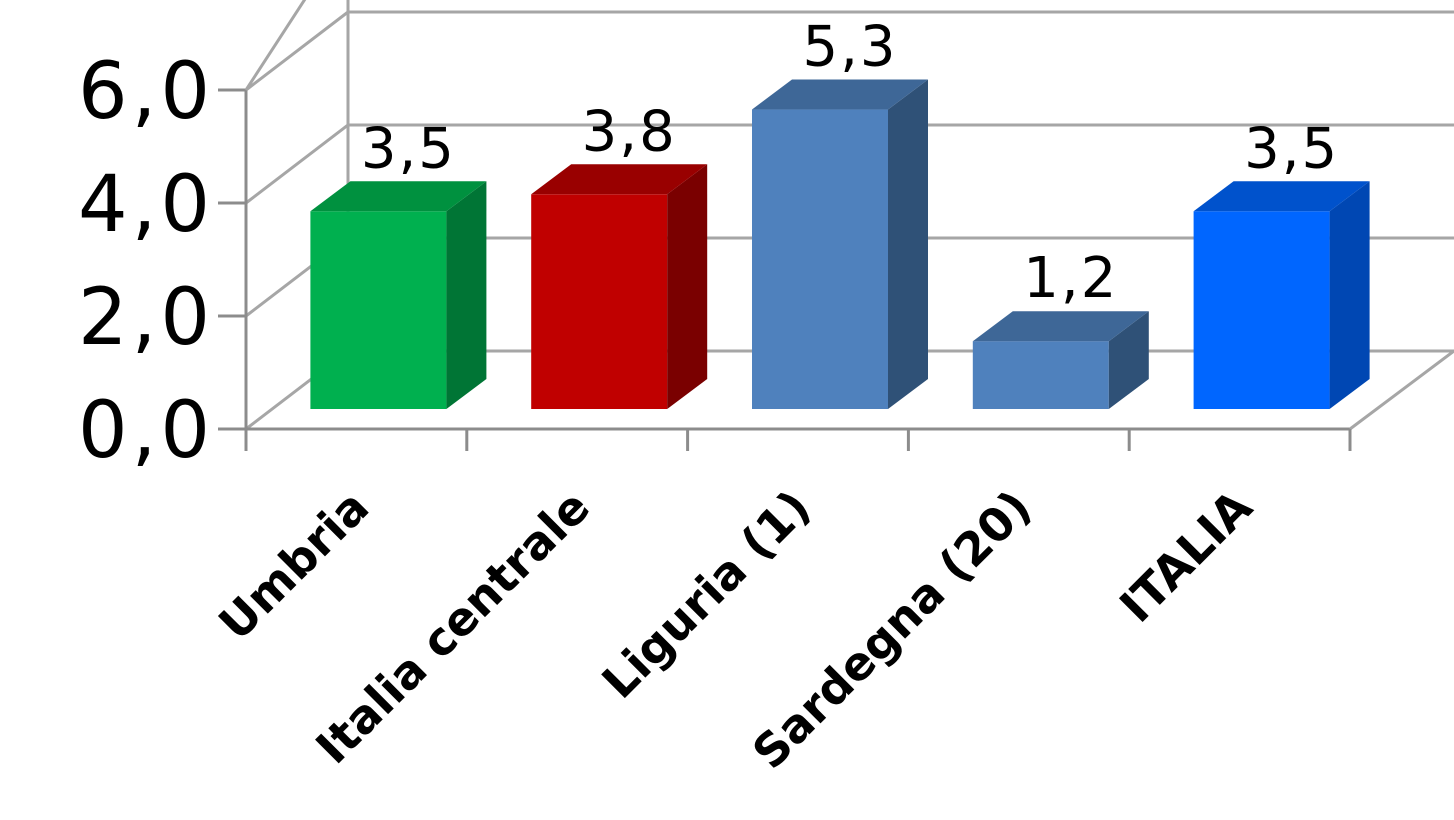  Describe the element at coordinates (849, 47) in the screenshot. I see `data-label: 5,3` at that location.